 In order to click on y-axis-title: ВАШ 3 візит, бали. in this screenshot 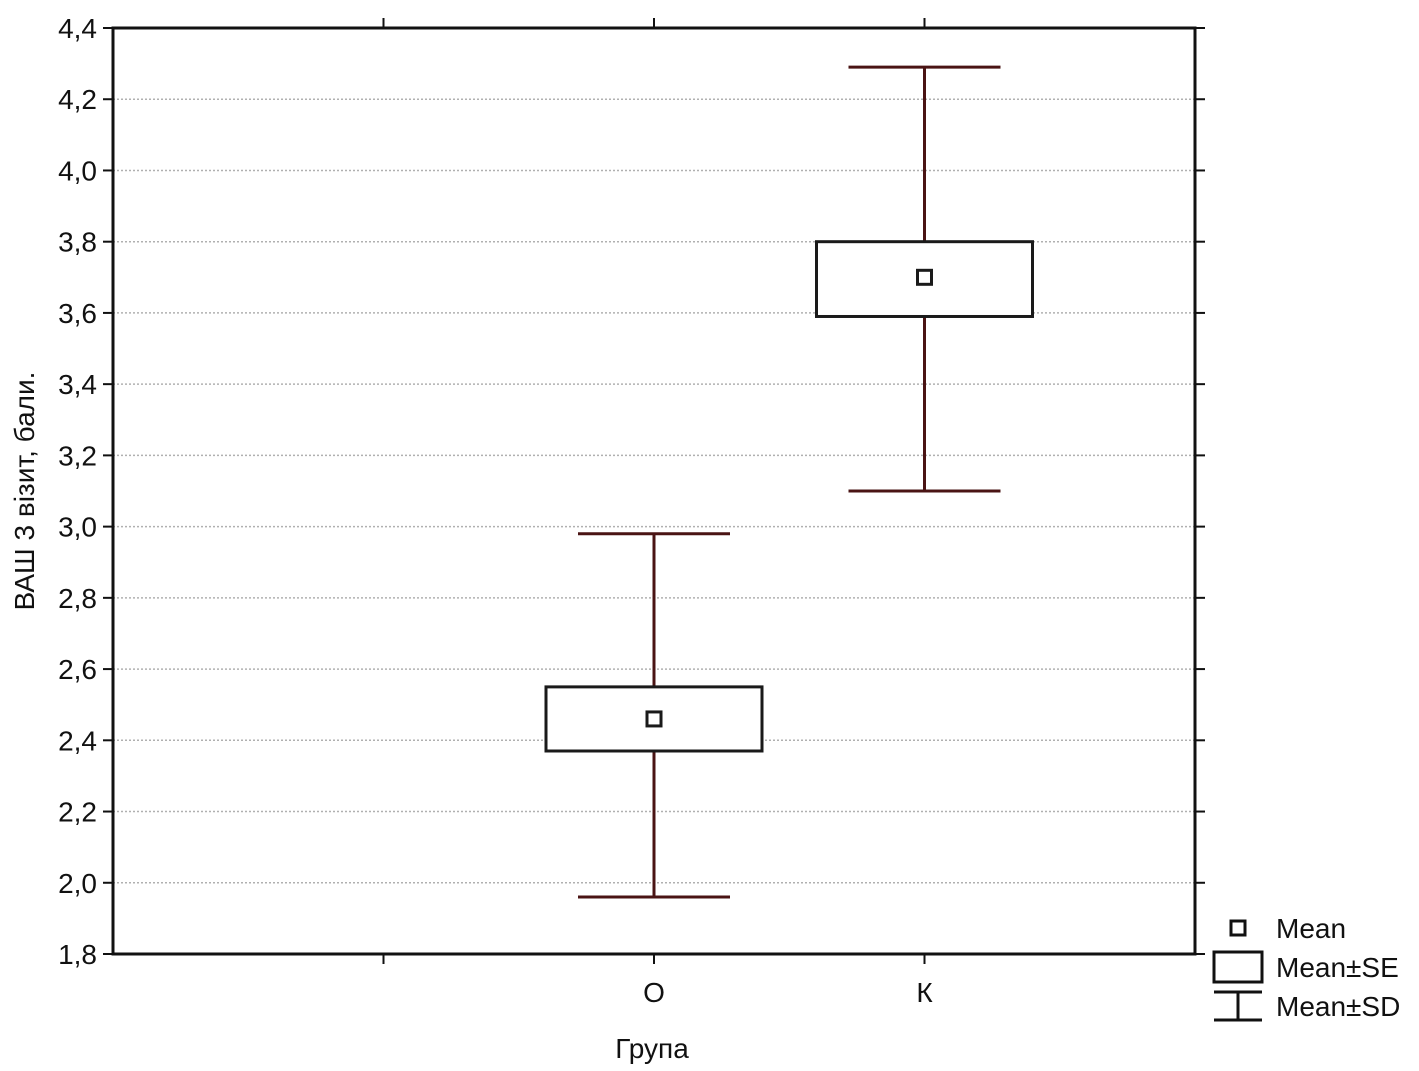, I will do `click(24, 491)`.